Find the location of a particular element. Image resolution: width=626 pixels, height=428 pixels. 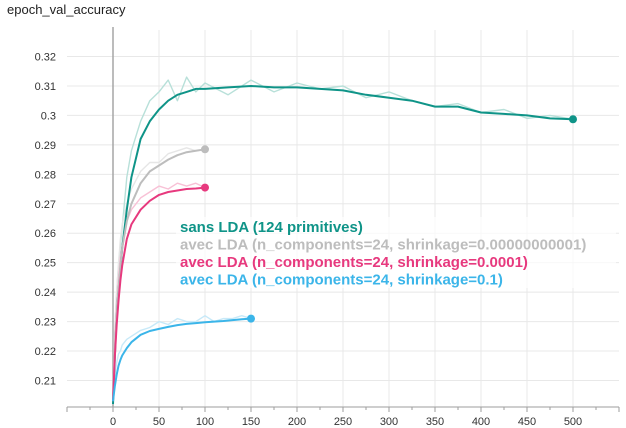

x-tick-label: 50 is located at coordinates (159, 422).